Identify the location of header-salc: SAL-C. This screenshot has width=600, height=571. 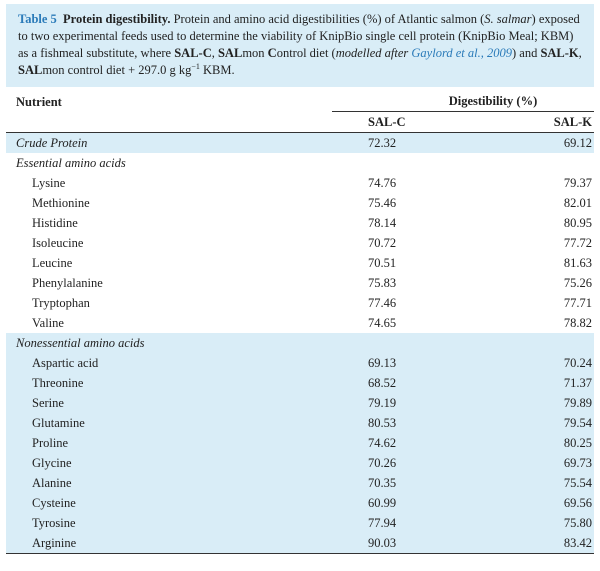
(440, 122).